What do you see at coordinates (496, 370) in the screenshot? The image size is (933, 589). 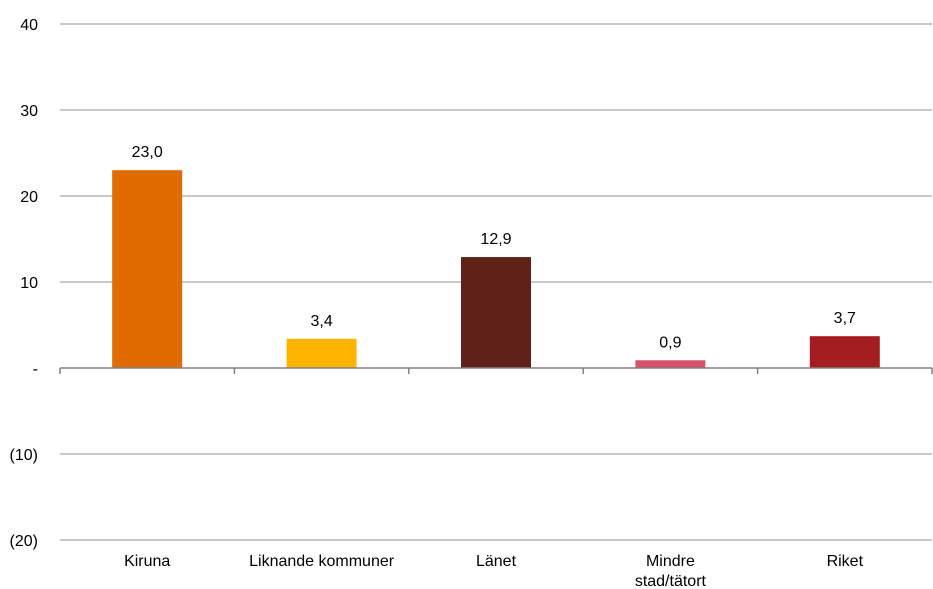 I see `x-axis` at bounding box center [496, 370].